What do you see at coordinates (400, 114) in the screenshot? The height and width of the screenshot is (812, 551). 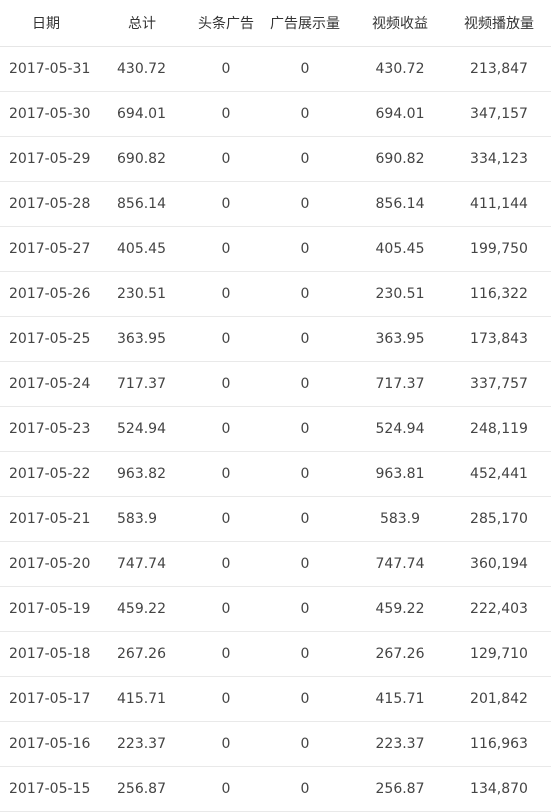 I see `video-revenue-cell: 694.01` at bounding box center [400, 114].